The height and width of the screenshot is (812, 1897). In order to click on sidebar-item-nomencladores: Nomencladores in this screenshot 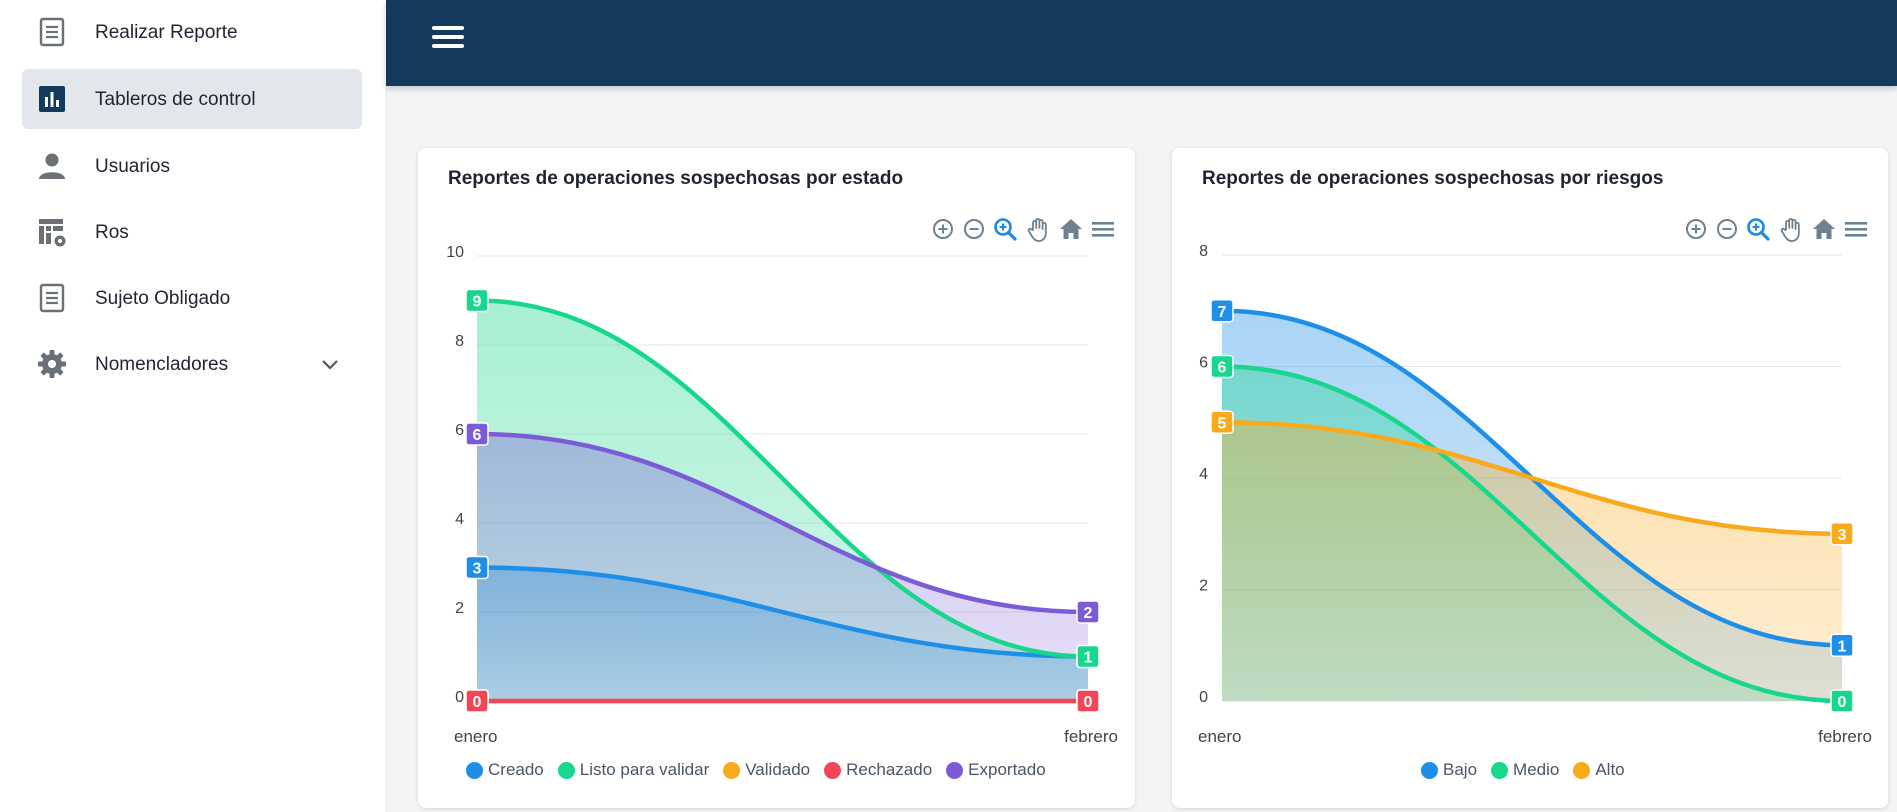, I will do `click(192, 364)`.